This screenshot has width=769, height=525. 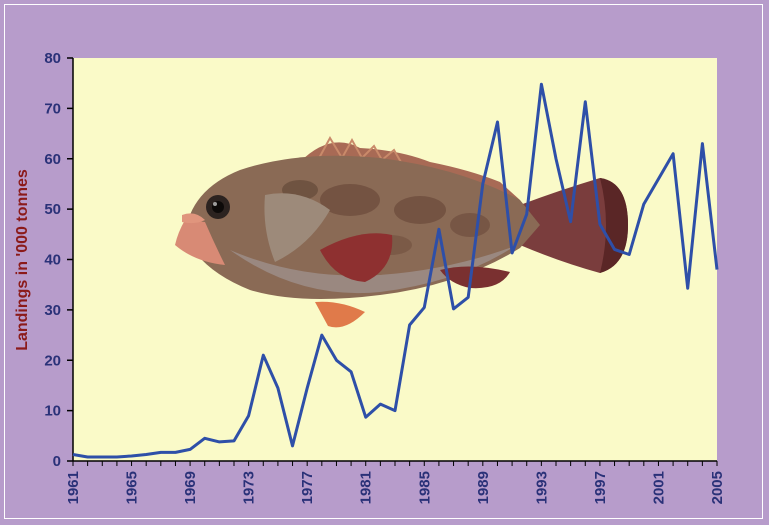 What do you see at coordinates (73, 487) in the screenshot?
I see `x-tick-label: 1961` at bounding box center [73, 487].